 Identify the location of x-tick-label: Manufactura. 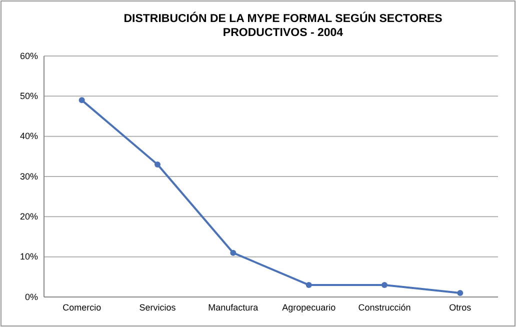
(233, 307).